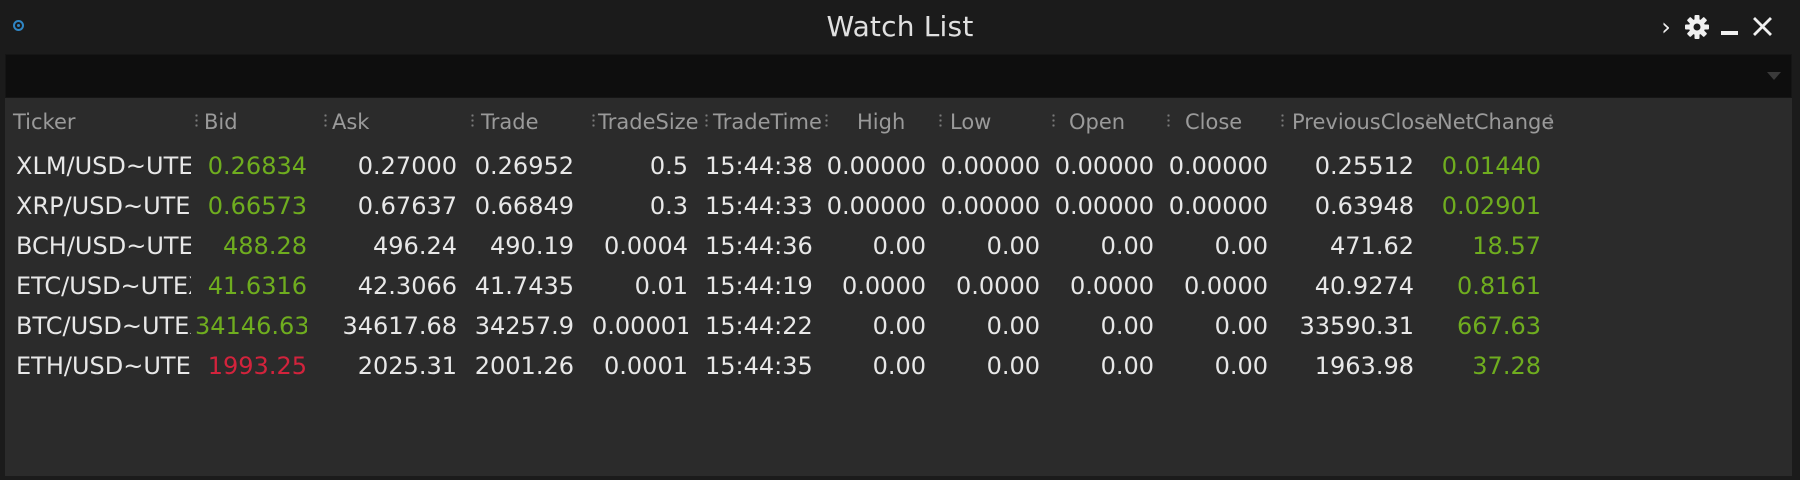 The width and height of the screenshot is (1800, 480). Describe the element at coordinates (646, 246) in the screenshot. I see `cell-tradesize: 0.0004` at that location.